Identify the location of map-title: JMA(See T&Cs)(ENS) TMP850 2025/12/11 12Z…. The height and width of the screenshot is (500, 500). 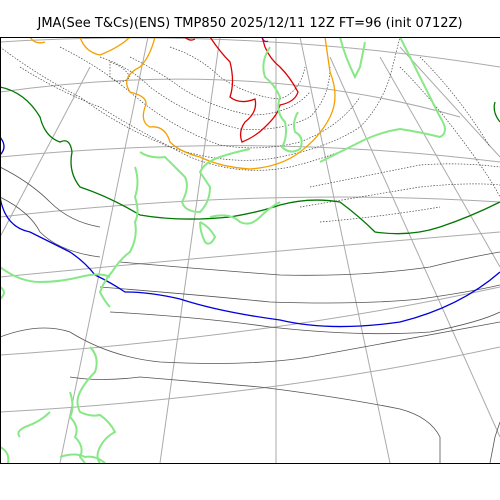
(250, 23).